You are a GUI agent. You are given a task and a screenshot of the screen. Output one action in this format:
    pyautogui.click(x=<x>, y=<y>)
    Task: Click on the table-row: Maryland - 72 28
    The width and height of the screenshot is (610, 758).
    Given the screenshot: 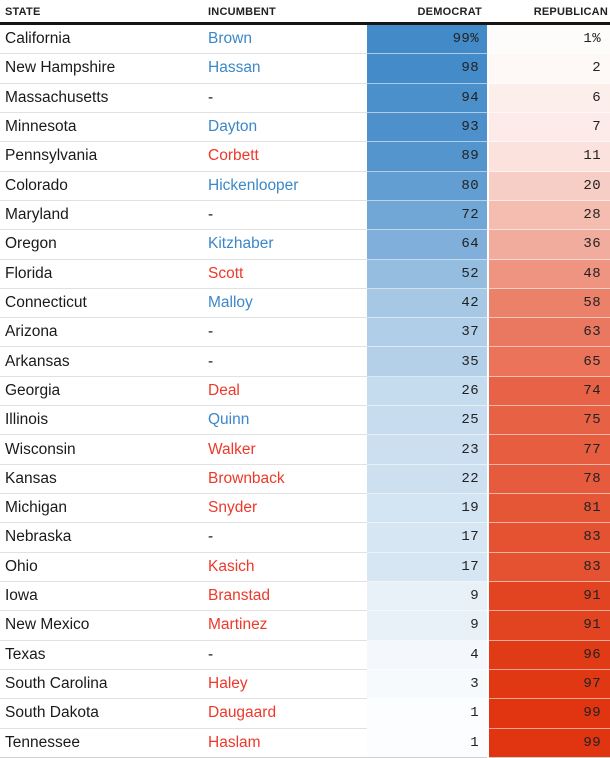 What is the action you would take?
    pyautogui.click(x=305, y=215)
    